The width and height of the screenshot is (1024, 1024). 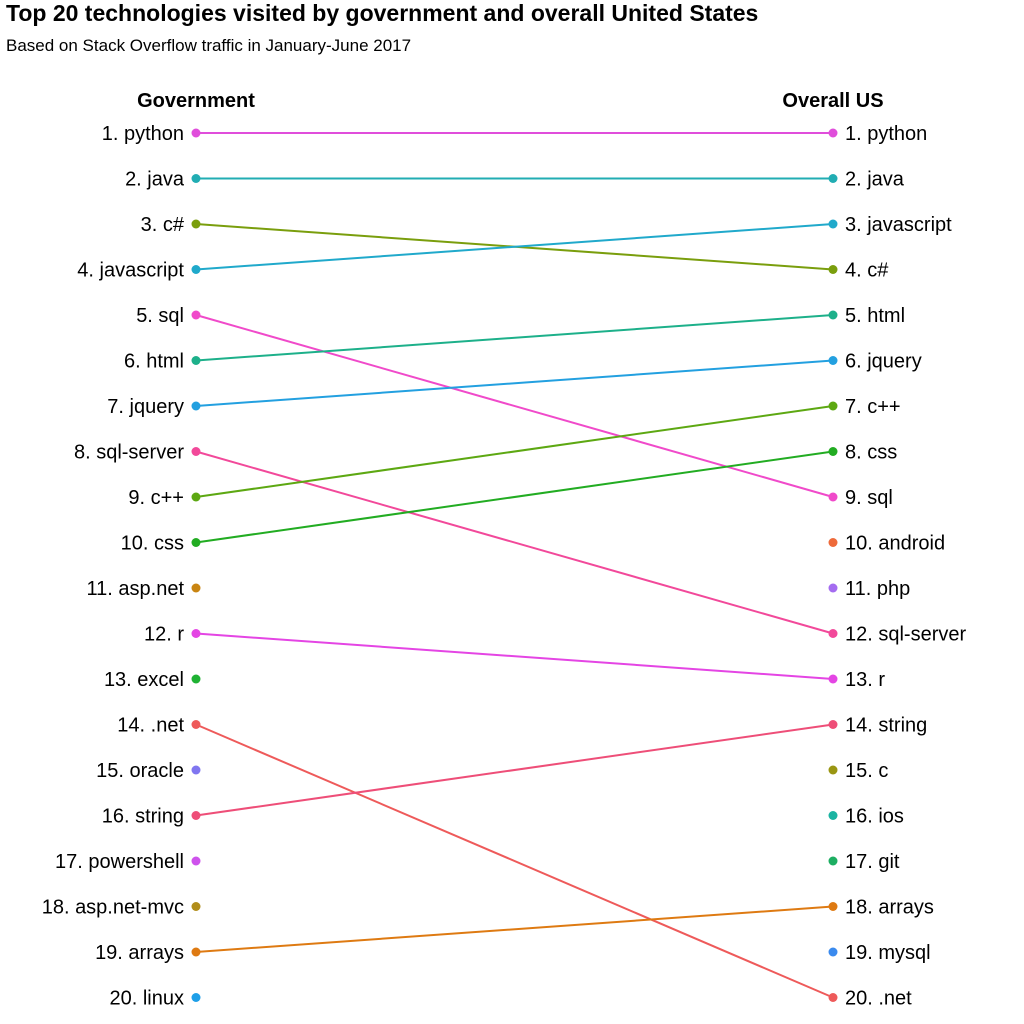 I want to click on right-rank-label: 19. mysql, so click(x=888, y=953).